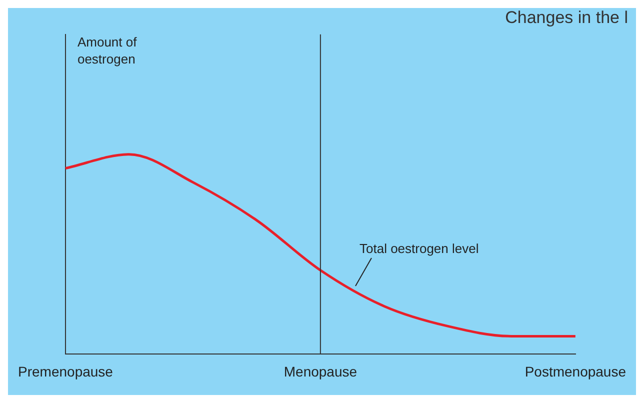 The width and height of the screenshot is (644, 403). I want to click on x-tick-label: Postmenopause, so click(575, 371).